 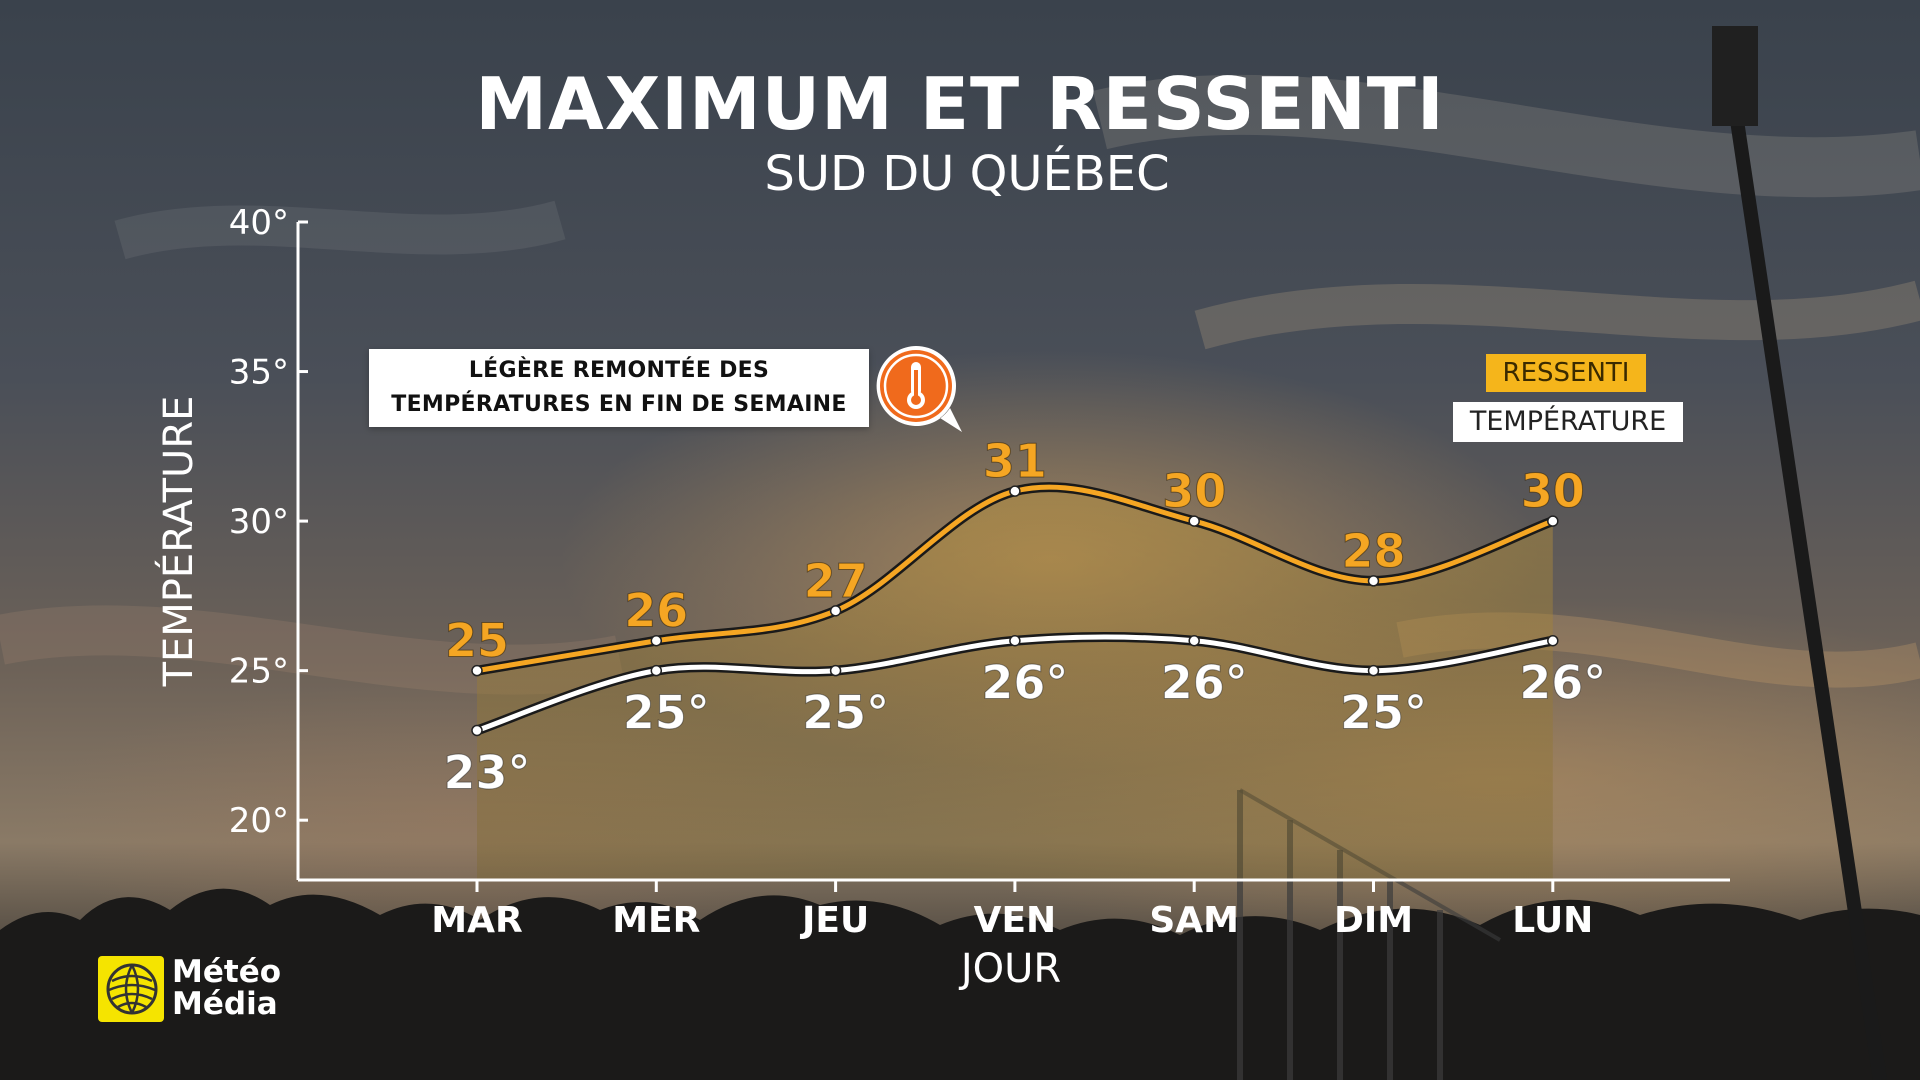 What do you see at coordinates (656, 611) in the screenshot?
I see `ressenti-value-label: 26` at bounding box center [656, 611].